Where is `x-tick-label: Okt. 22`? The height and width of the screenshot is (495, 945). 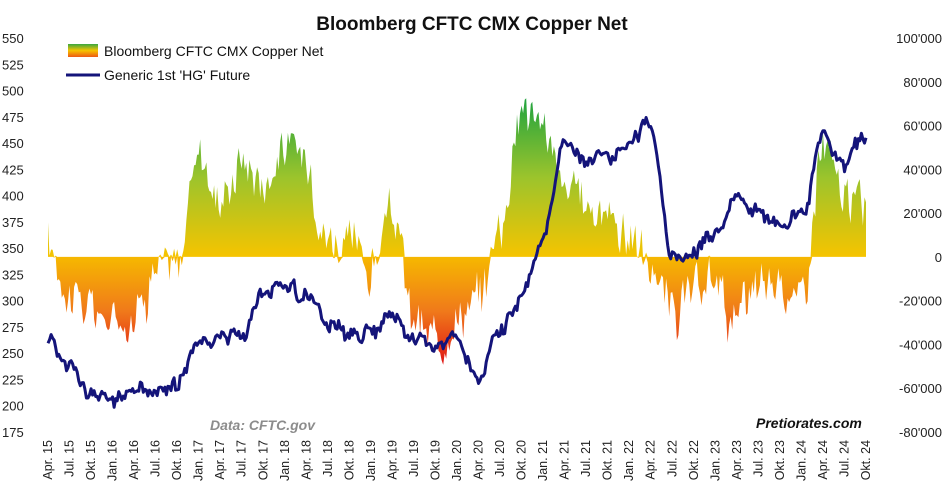 x-tick-label: Okt. 22 is located at coordinates (694, 460).